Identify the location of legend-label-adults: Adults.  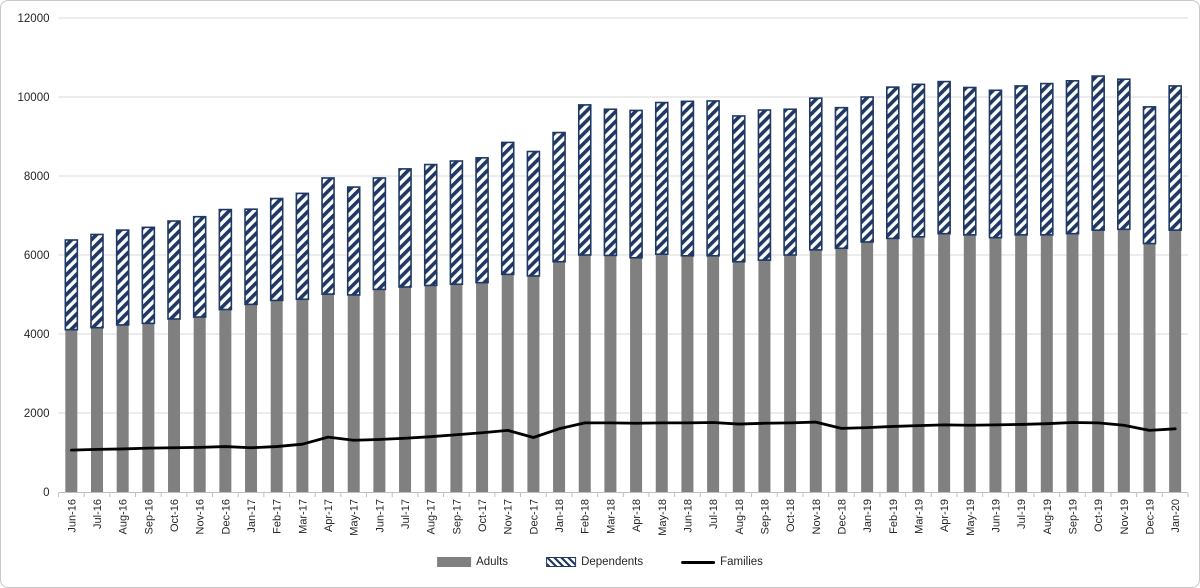
(492, 562).